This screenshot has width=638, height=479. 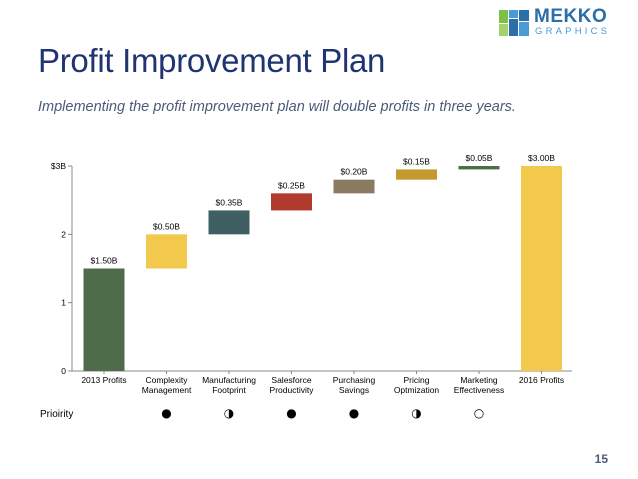 I want to click on y-tick-label: 1, so click(x=63, y=303).